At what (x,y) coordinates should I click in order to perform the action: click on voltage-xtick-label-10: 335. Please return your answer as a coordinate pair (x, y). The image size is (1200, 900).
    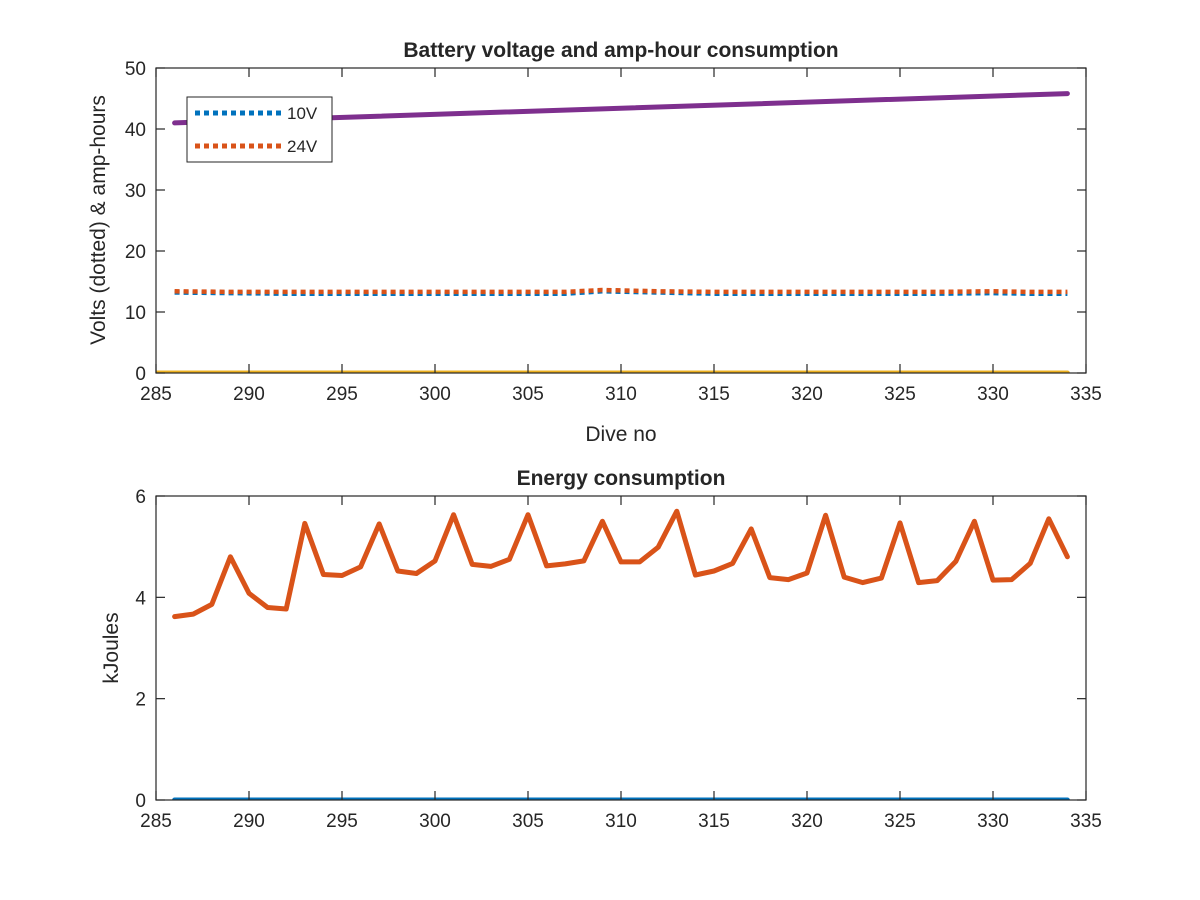
    Looking at the image, I should click on (1086, 394).